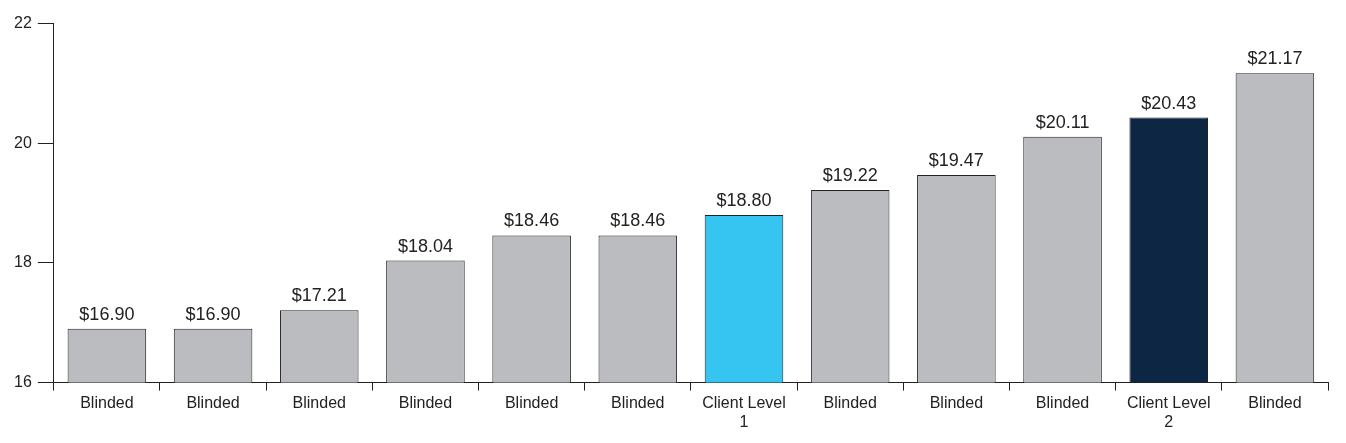  I want to click on x-tick-label: Client Level 1, so click(744, 411).